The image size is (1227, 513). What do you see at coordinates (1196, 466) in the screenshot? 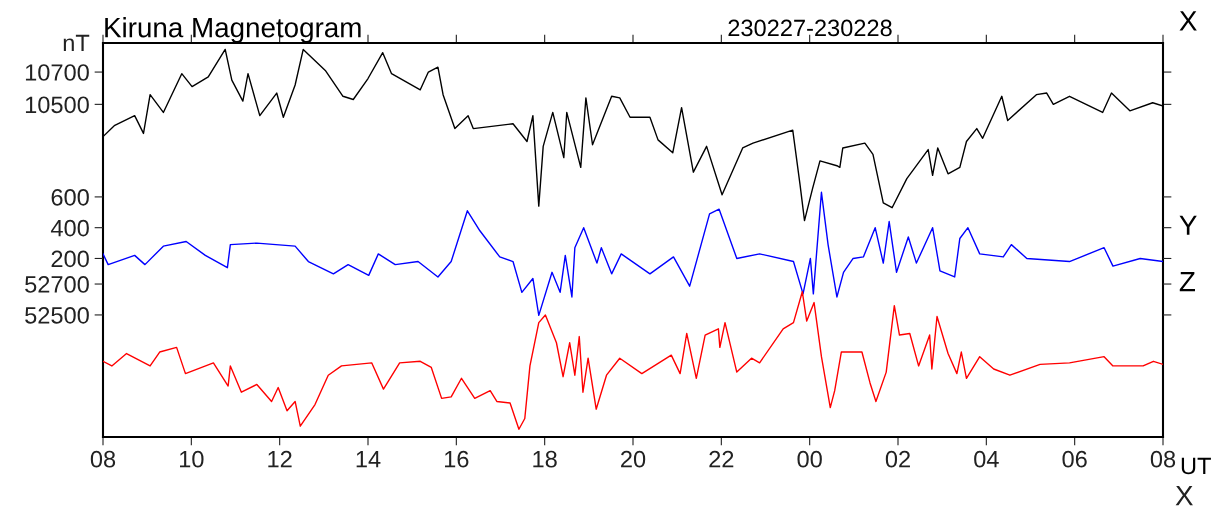
I see `x-axis-title: UT` at bounding box center [1196, 466].